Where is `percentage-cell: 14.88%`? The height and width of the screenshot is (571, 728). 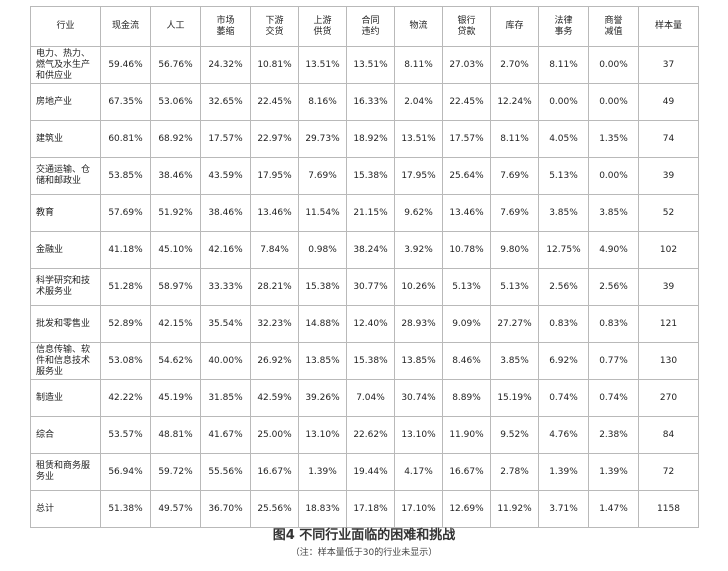
percentage-cell: 14.88% is located at coordinates (322, 324).